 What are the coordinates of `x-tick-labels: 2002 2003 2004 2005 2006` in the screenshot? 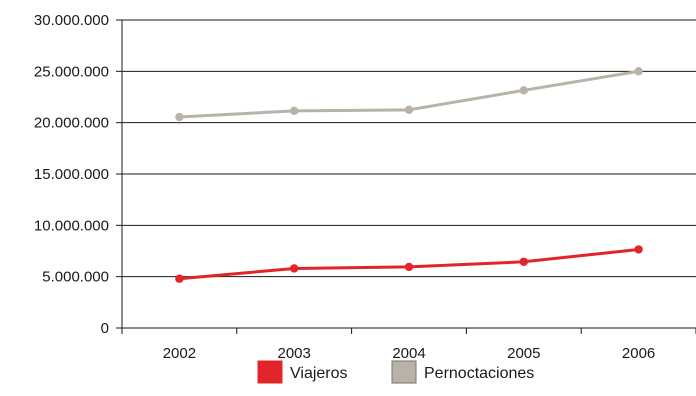 It's located at (409, 353).